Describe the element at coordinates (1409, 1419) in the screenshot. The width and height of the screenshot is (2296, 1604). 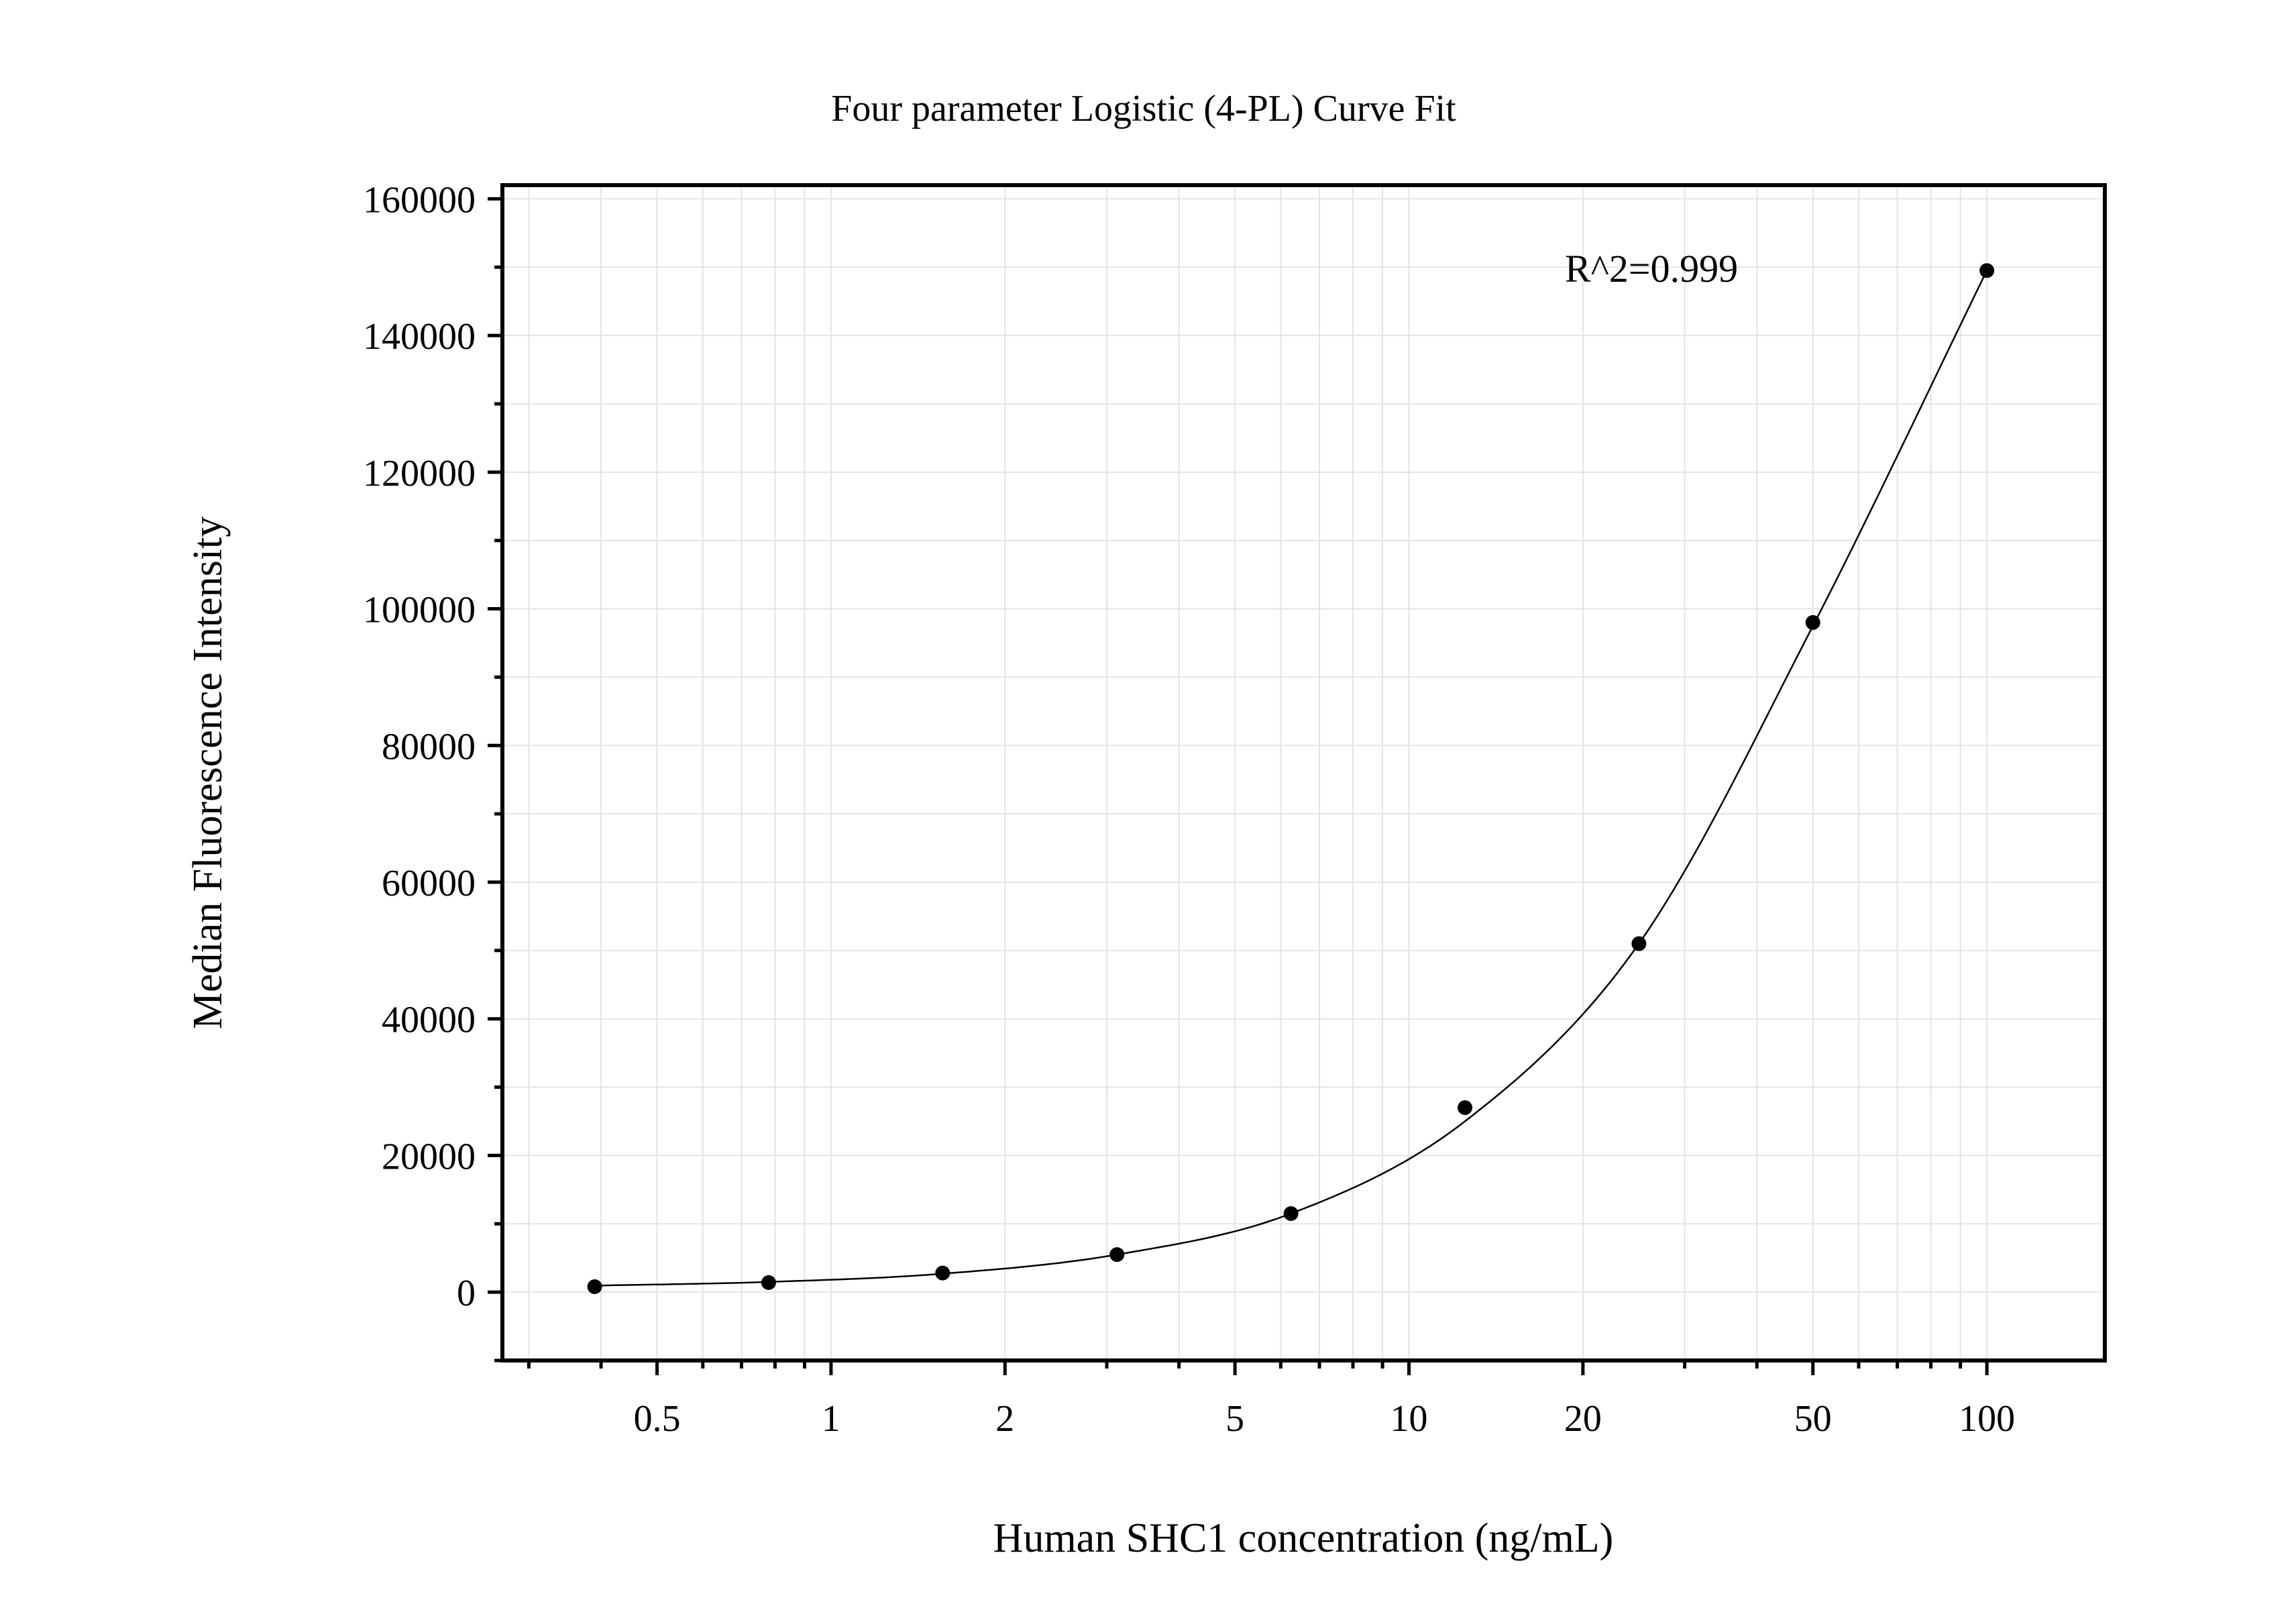
I see `x-tick-label: 10` at that location.